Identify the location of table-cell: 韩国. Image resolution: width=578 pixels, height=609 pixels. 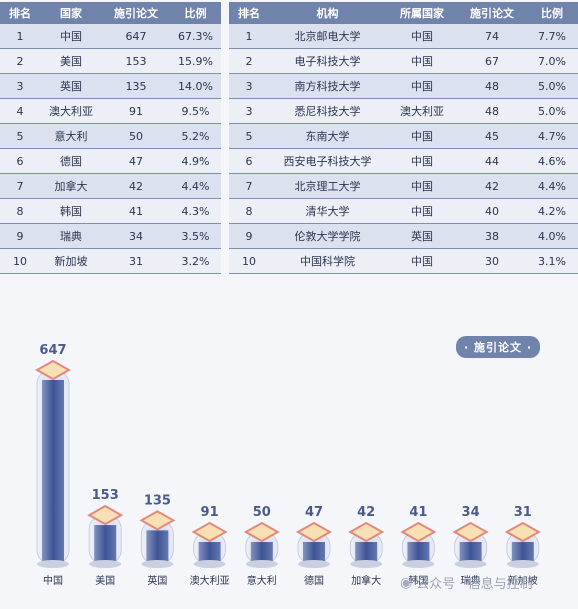
(71, 211).